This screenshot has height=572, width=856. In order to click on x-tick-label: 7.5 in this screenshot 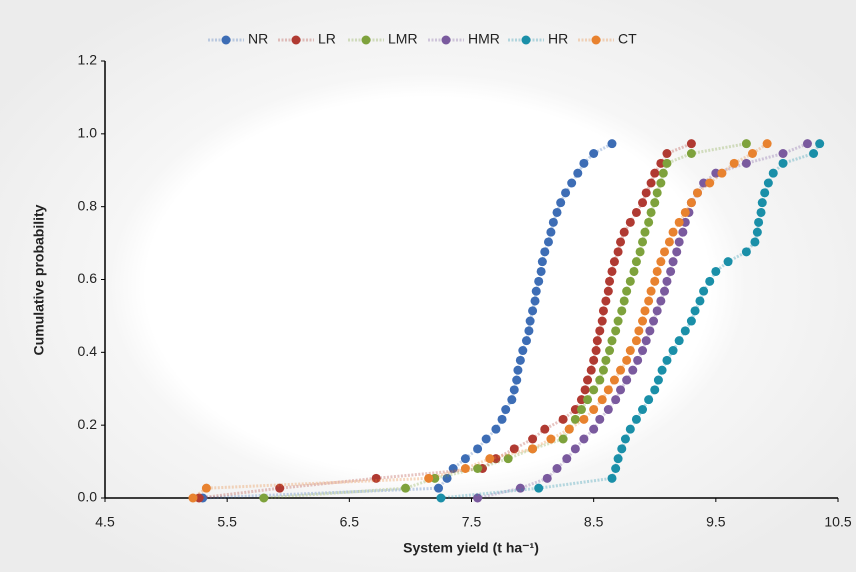, I will do `click(472, 522)`.